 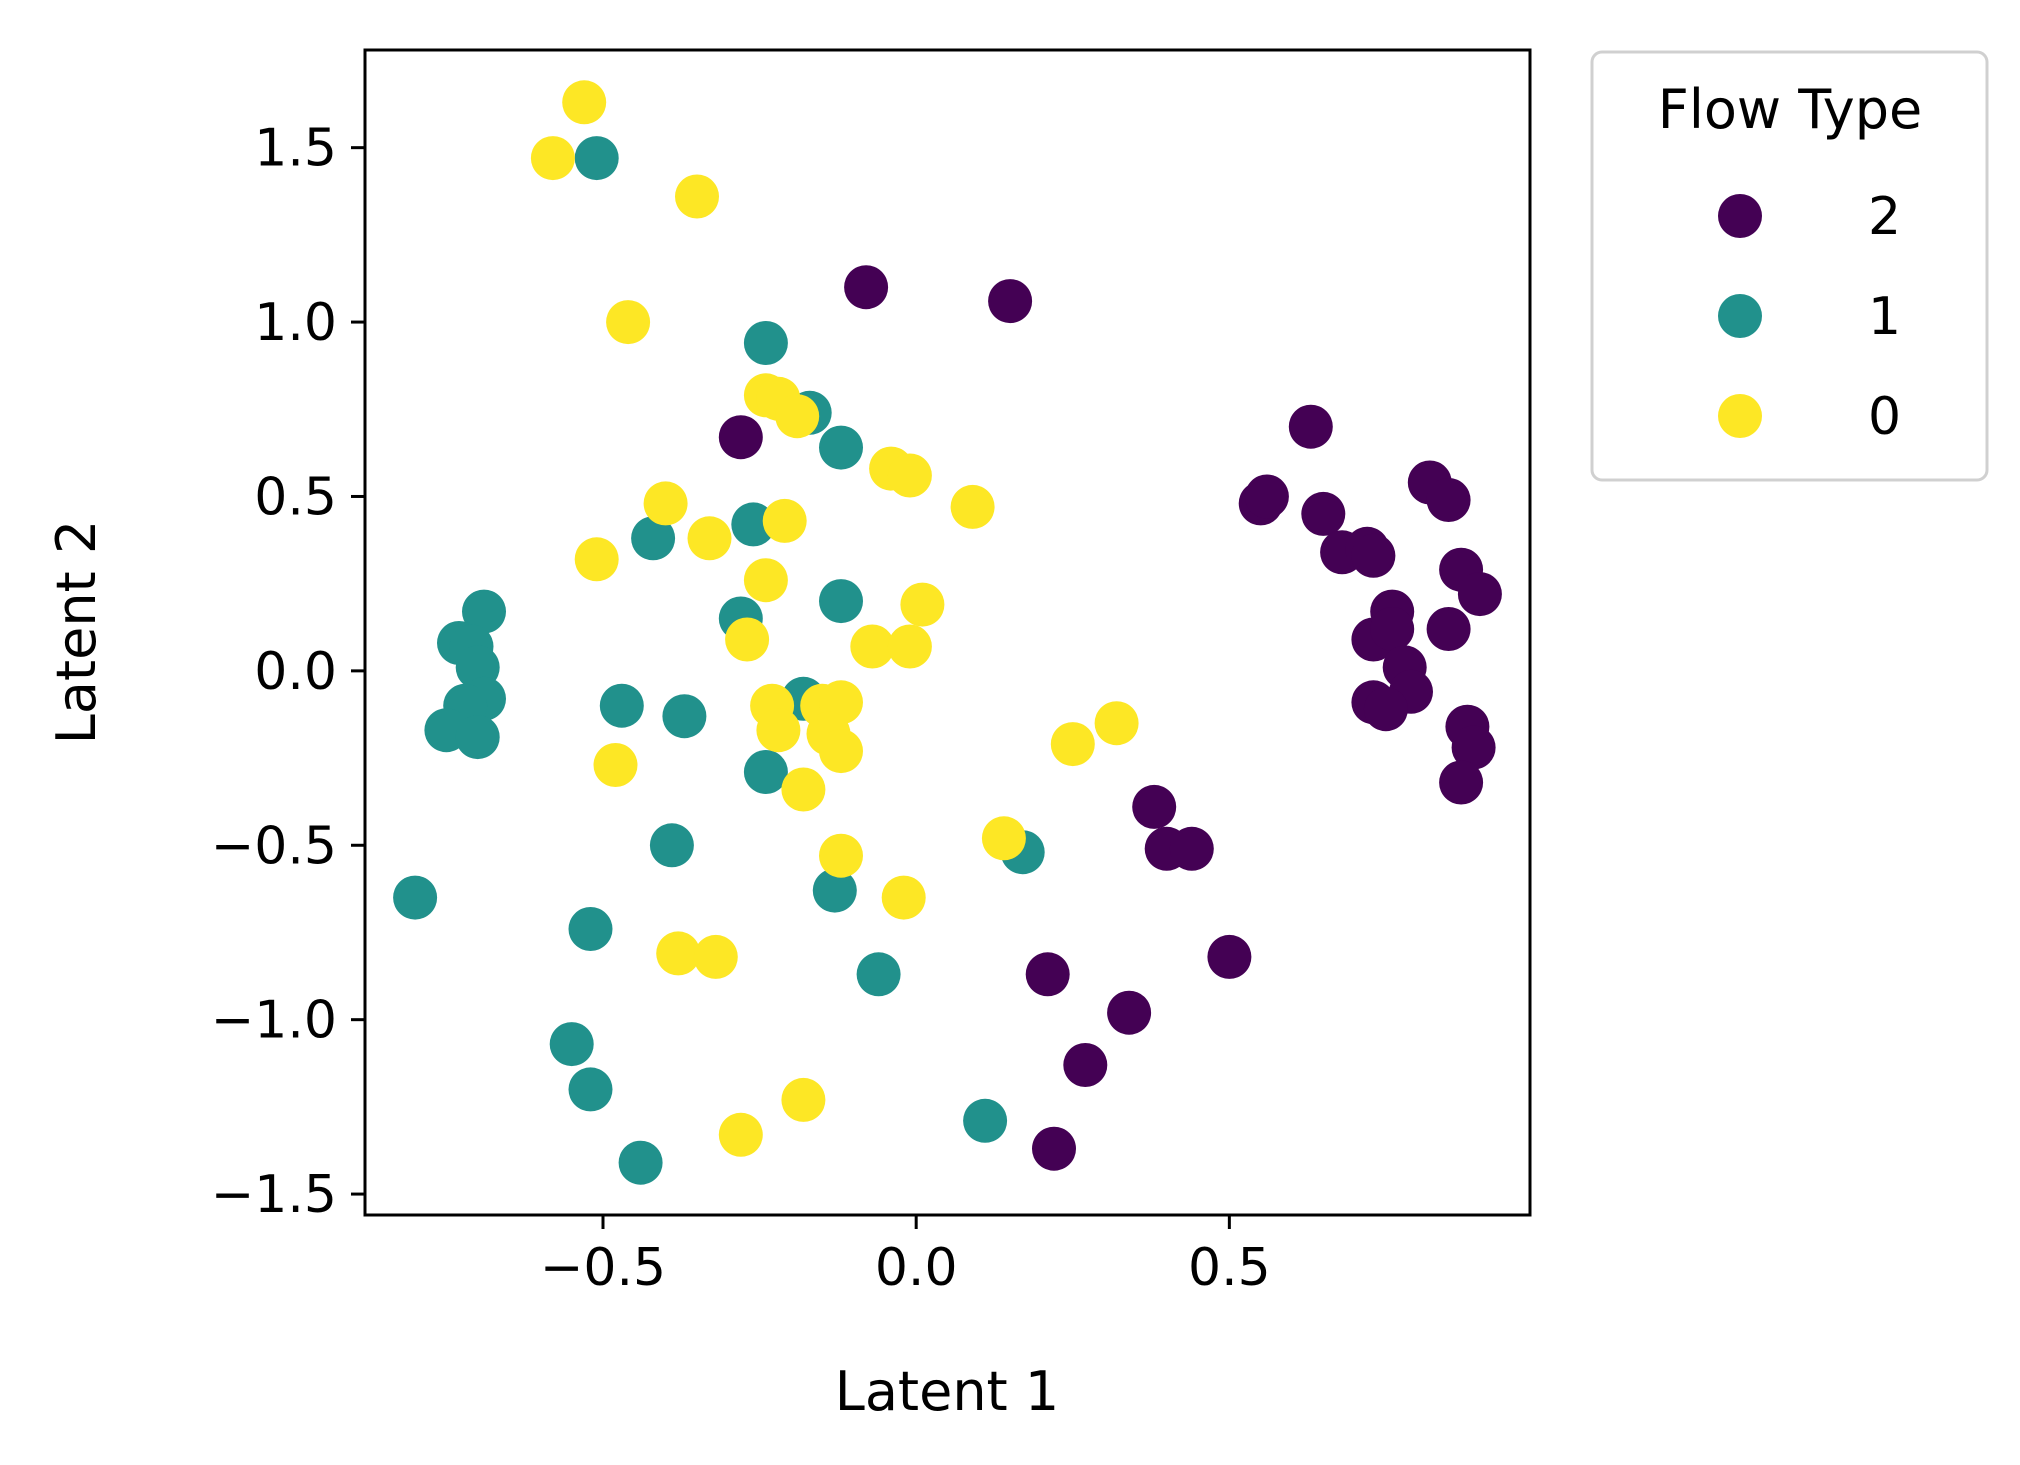 I want to click on legend-title: Flow Type, so click(x=1790, y=109).